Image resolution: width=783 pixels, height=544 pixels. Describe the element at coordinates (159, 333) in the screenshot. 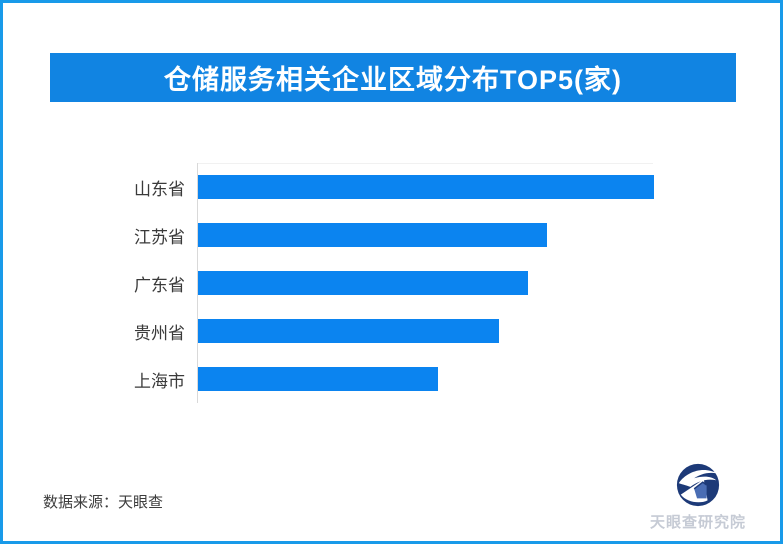

I see `category-label: 贵州省` at that location.